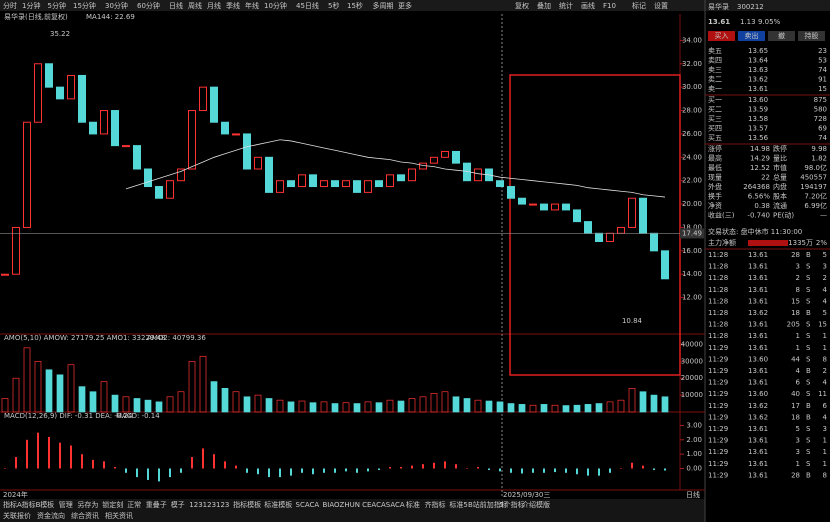  I want to click on stat-value: -0.740, so click(758, 216).